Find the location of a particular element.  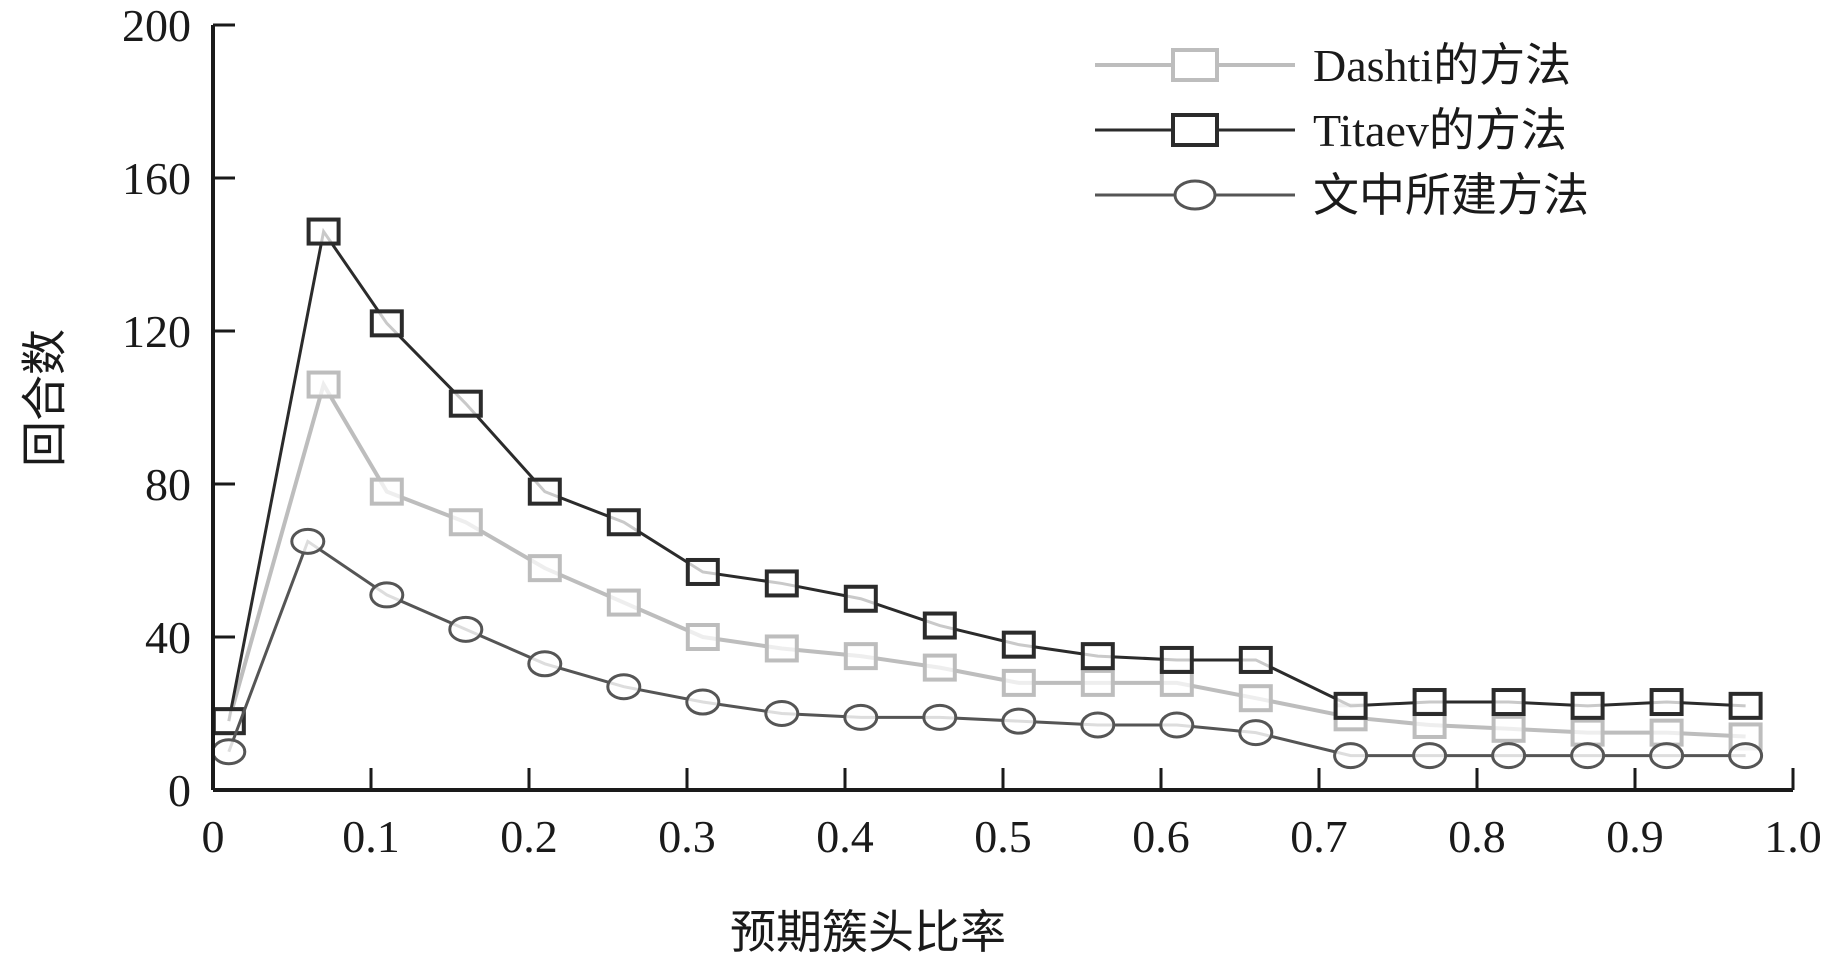

x-tick-label: 0.8 is located at coordinates (1477, 836).